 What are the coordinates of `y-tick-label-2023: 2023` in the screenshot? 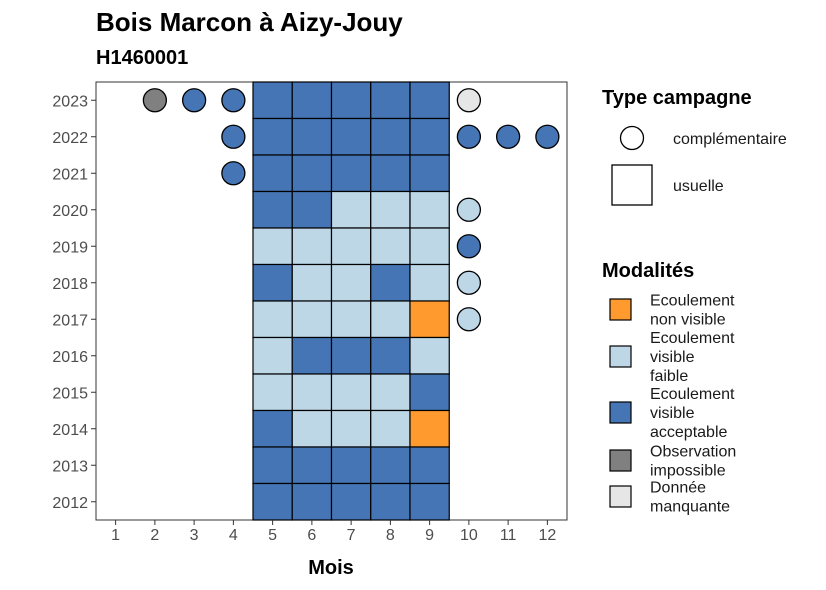 It's located at (70, 101).